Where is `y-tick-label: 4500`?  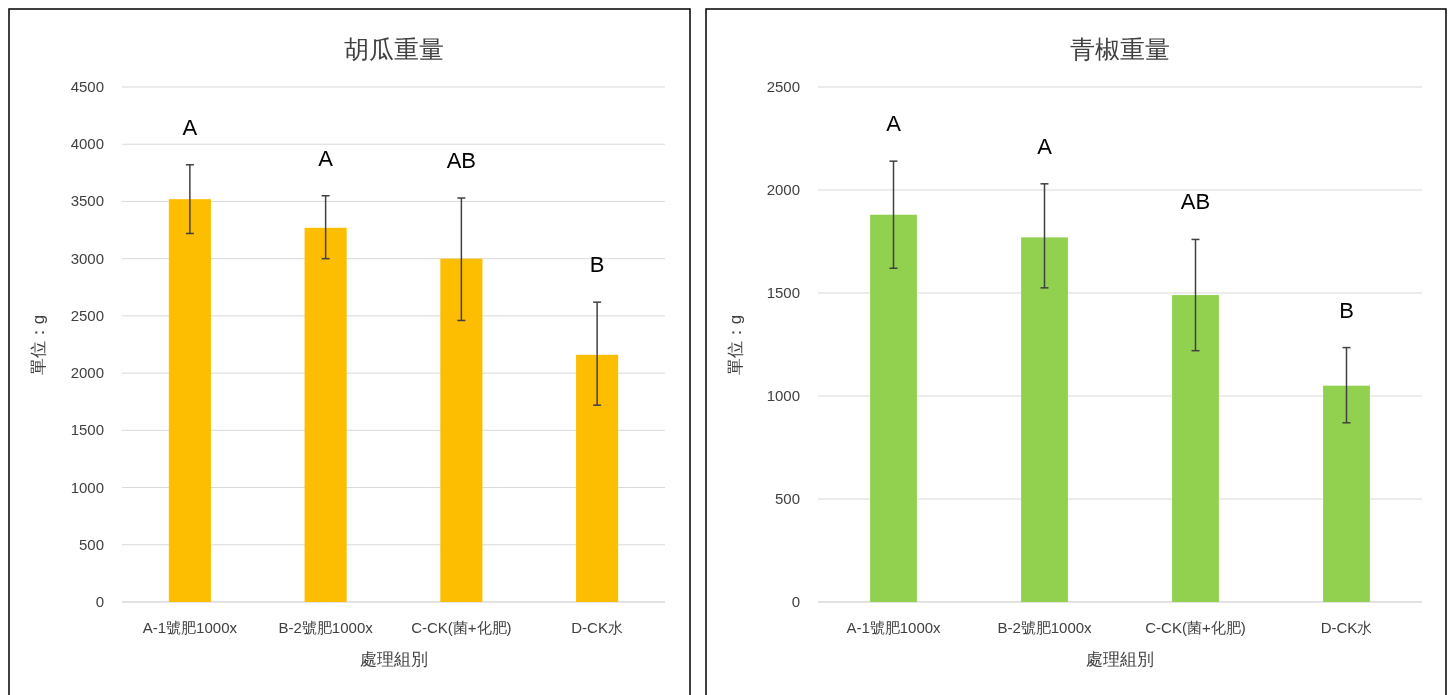
y-tick-label: 4500 is located at coordinates (87, 86).